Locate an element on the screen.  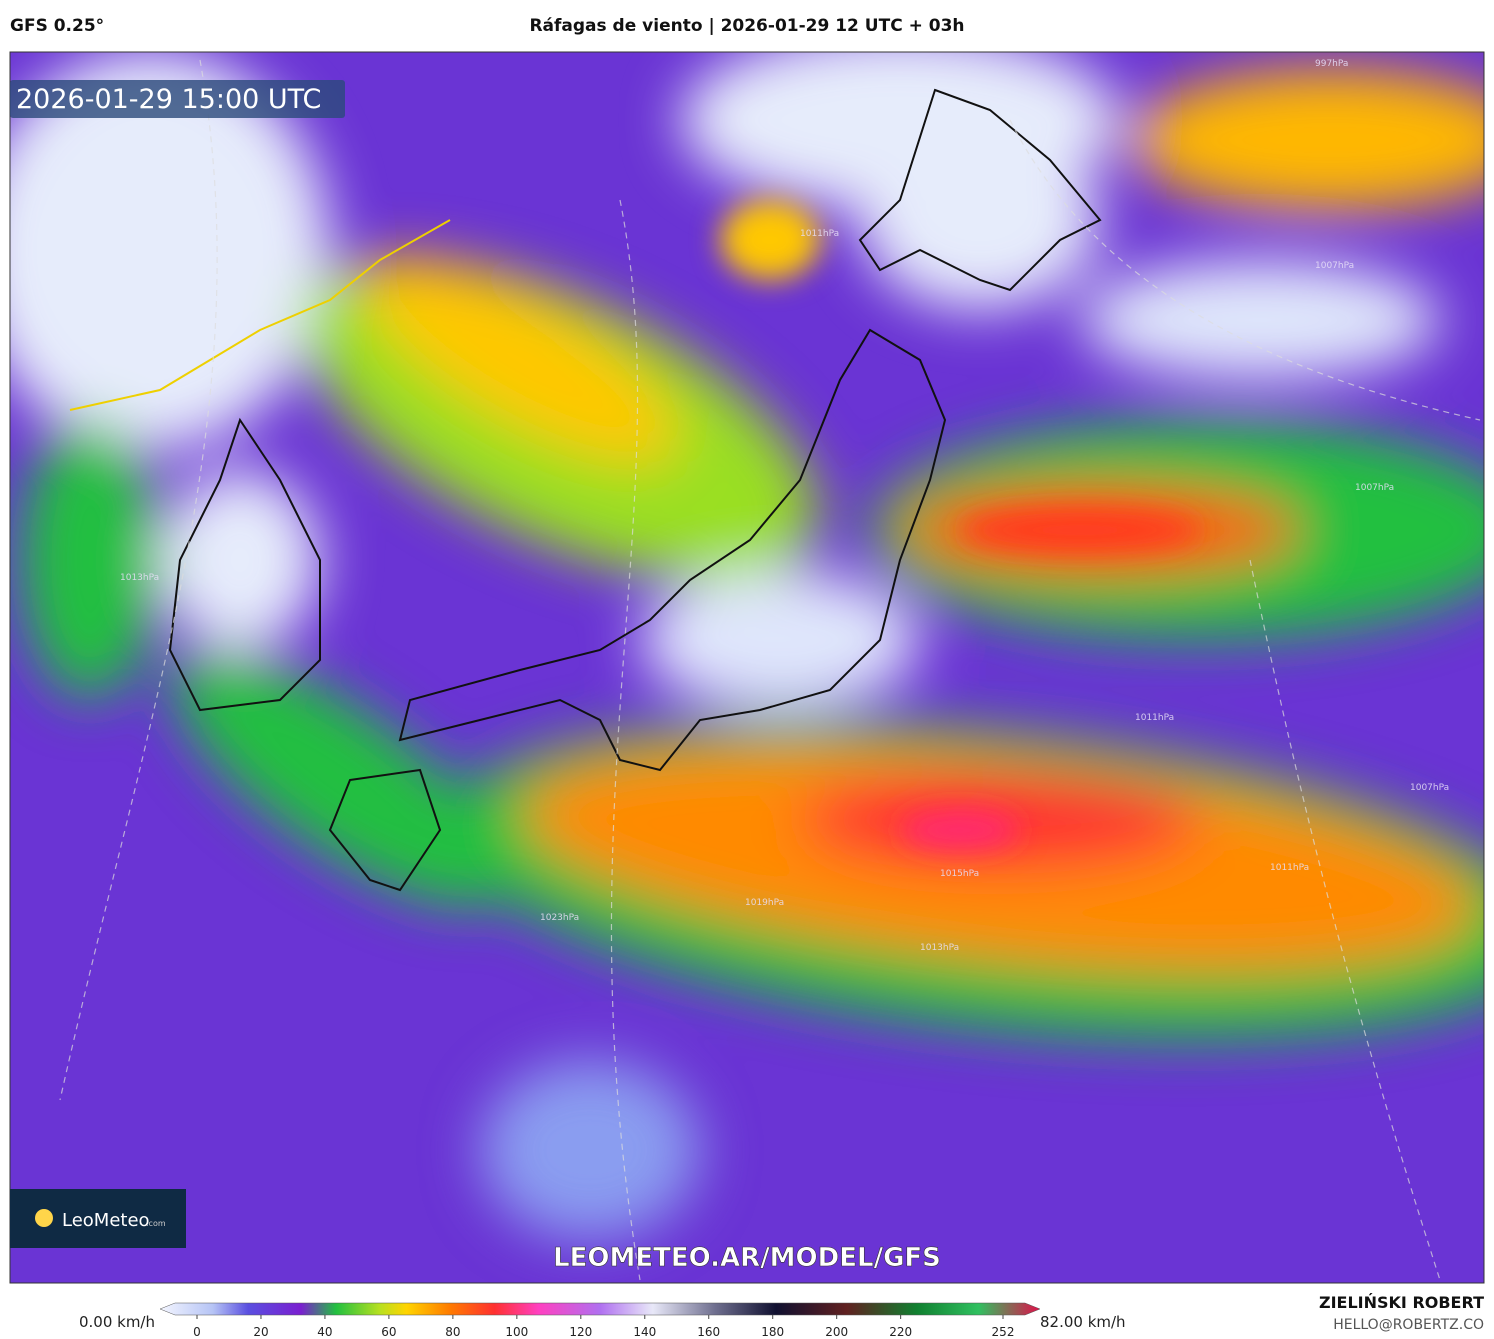
colorbar-tick-label: 220 is located at coordinates (900, 1332).